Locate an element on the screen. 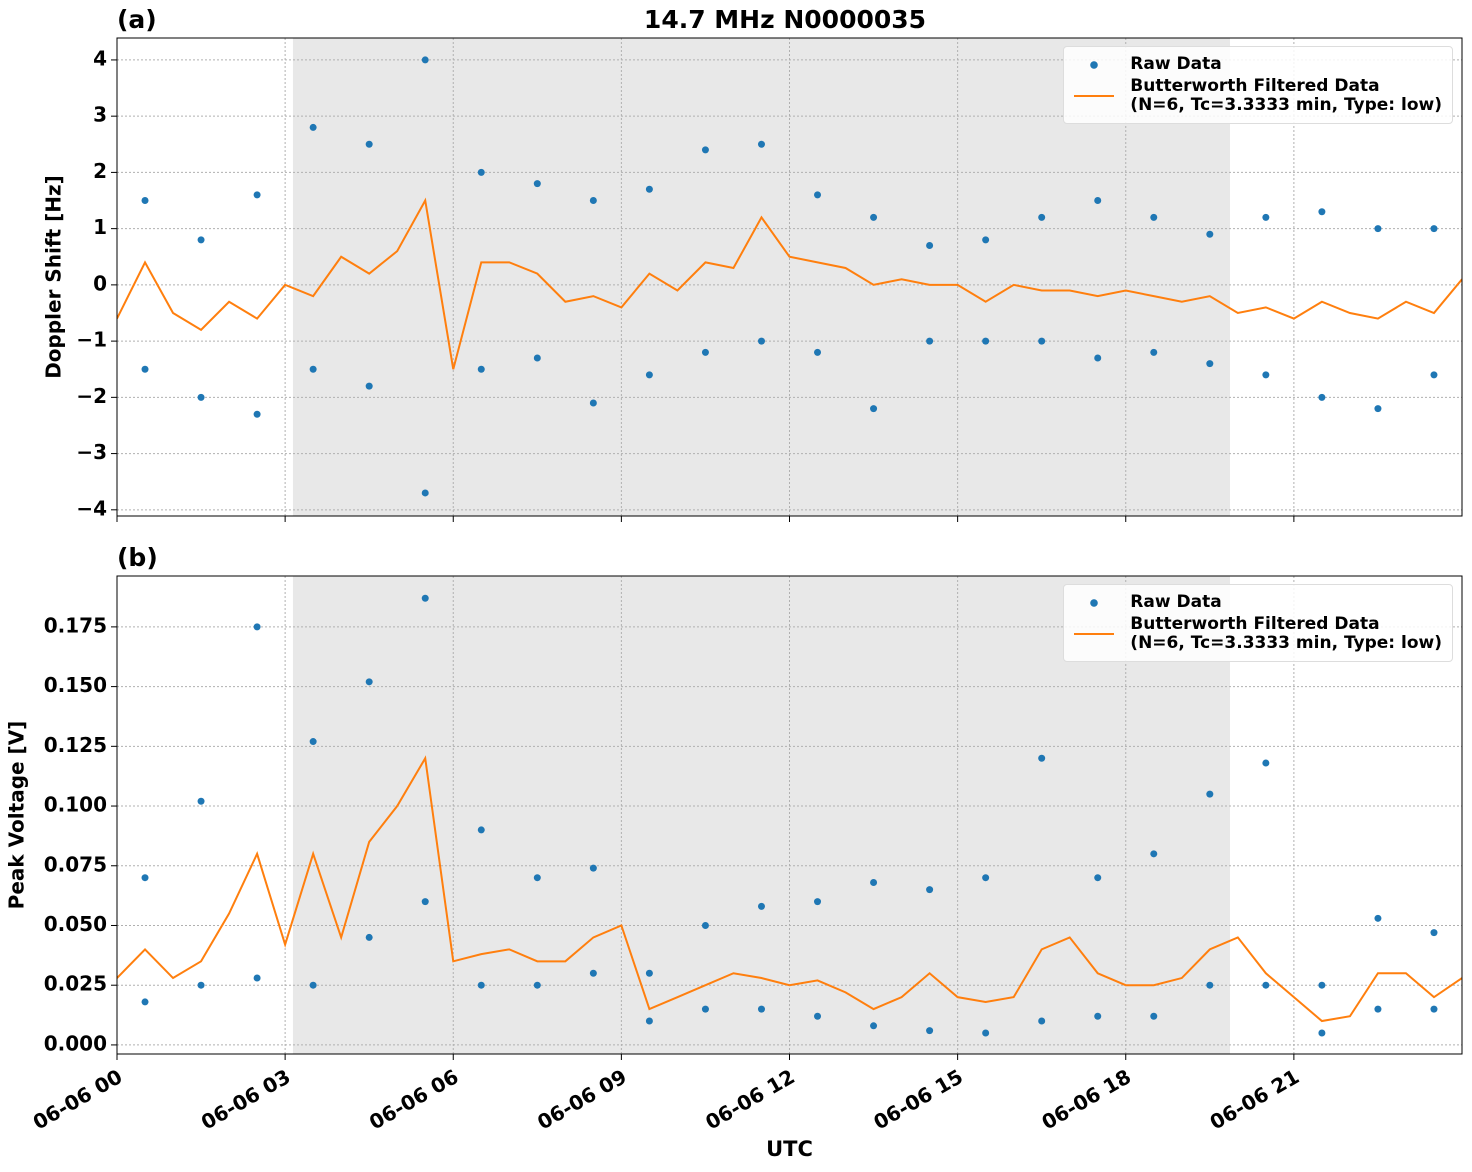  y-tick-label: 4 is located at coordinates (100, 58).